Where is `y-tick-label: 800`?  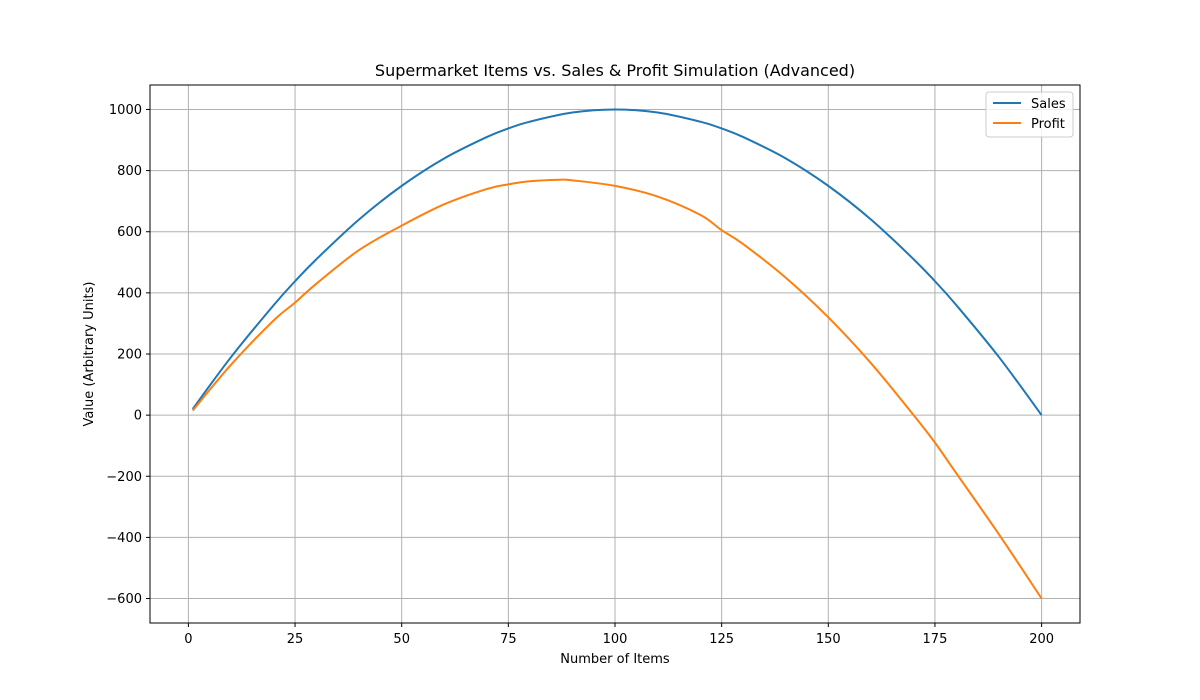 y-tick-label: 800 is located at coordinates (129, 171).